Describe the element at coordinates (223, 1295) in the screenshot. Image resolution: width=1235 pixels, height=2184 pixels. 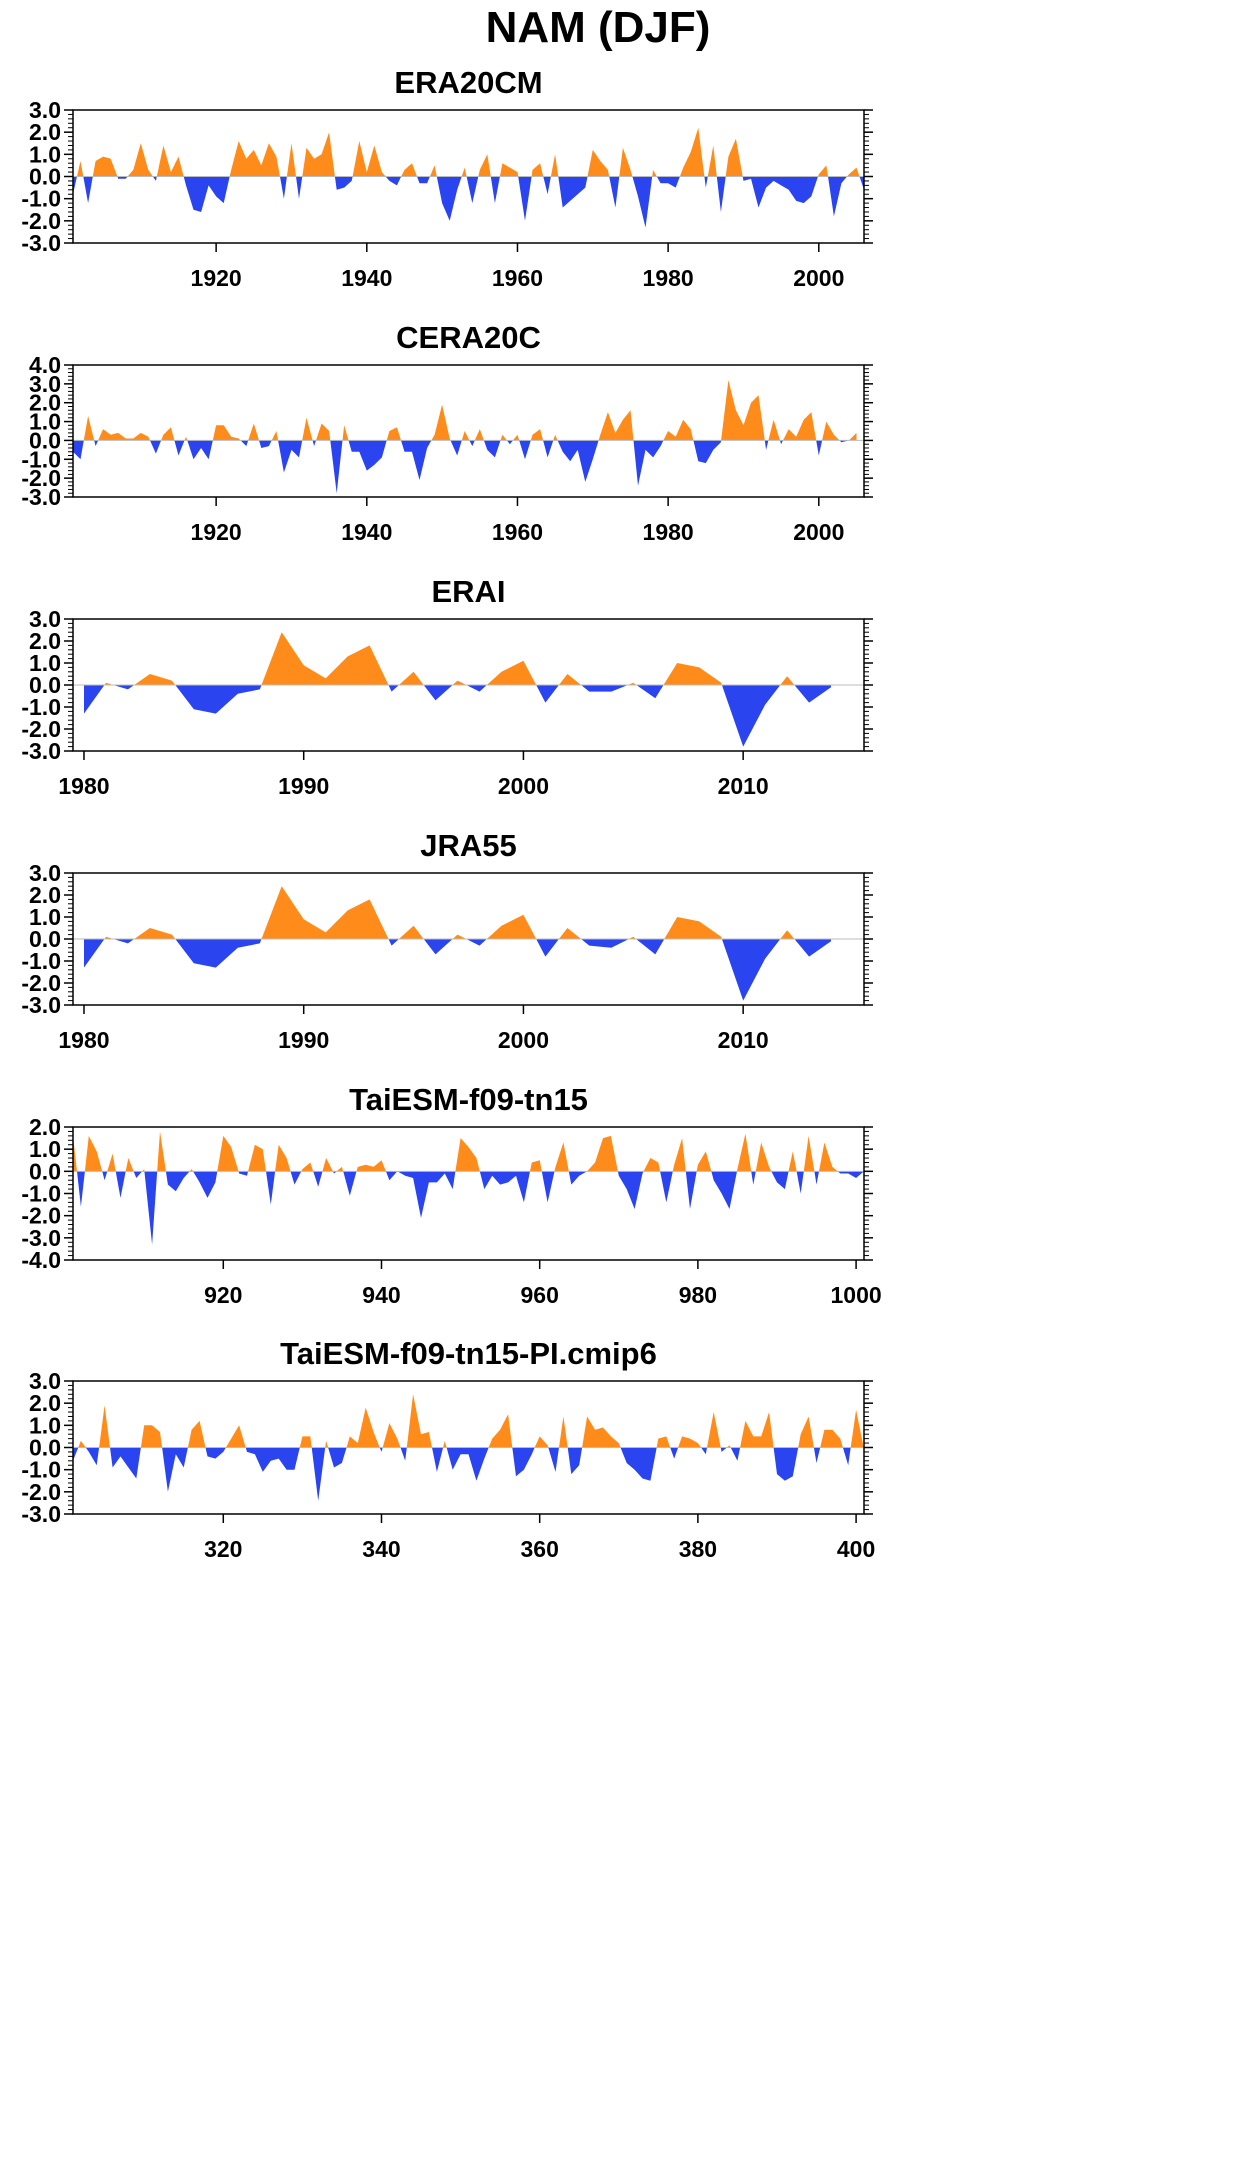
I see `x-tick-label: 920` at that location.